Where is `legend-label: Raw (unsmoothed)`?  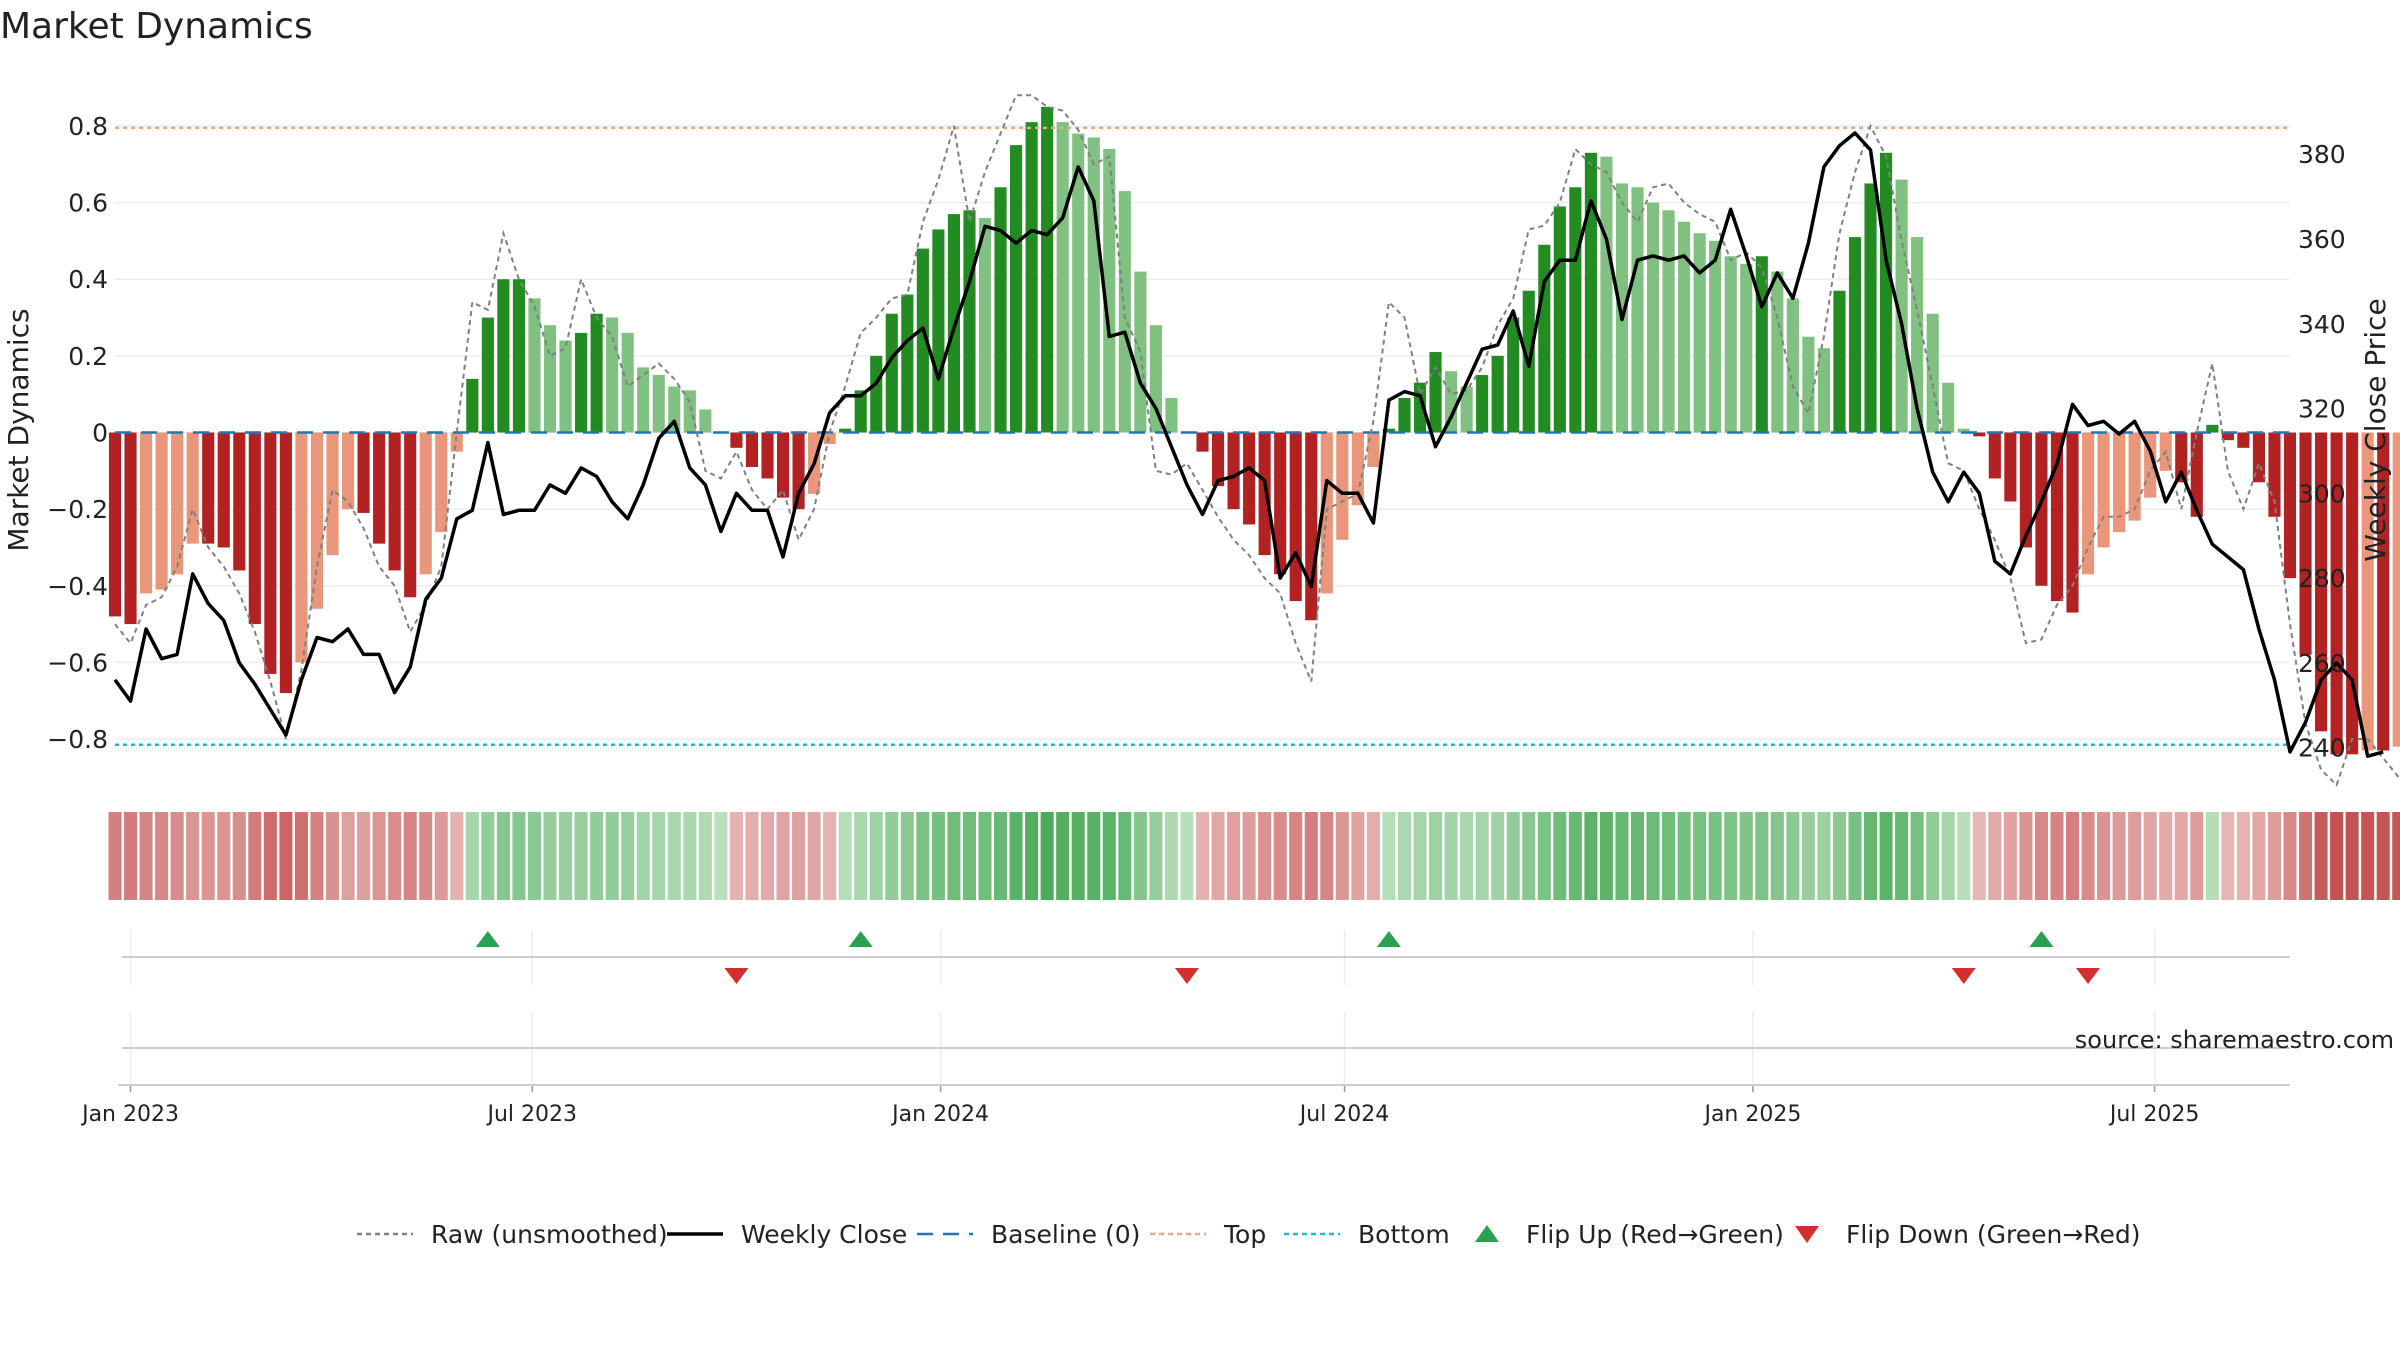
legend-label: Raw (unsmoothed) is located at coordinates (549, 1234).